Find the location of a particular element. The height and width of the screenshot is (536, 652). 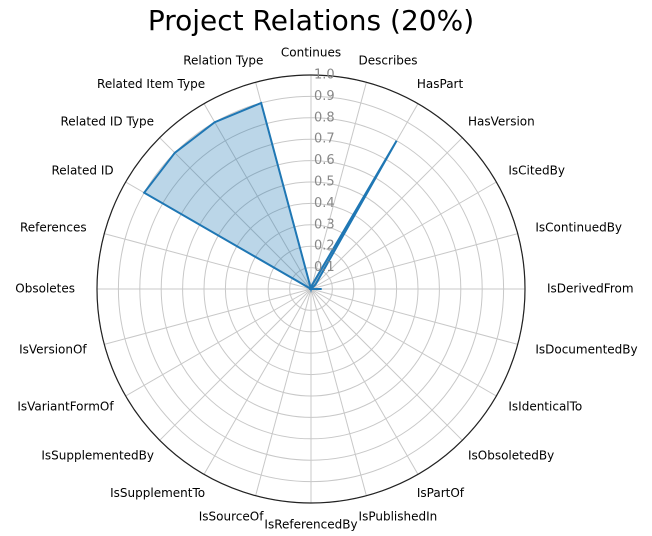

category-label: IsPublishedIn is located at coordinates (398, 516).